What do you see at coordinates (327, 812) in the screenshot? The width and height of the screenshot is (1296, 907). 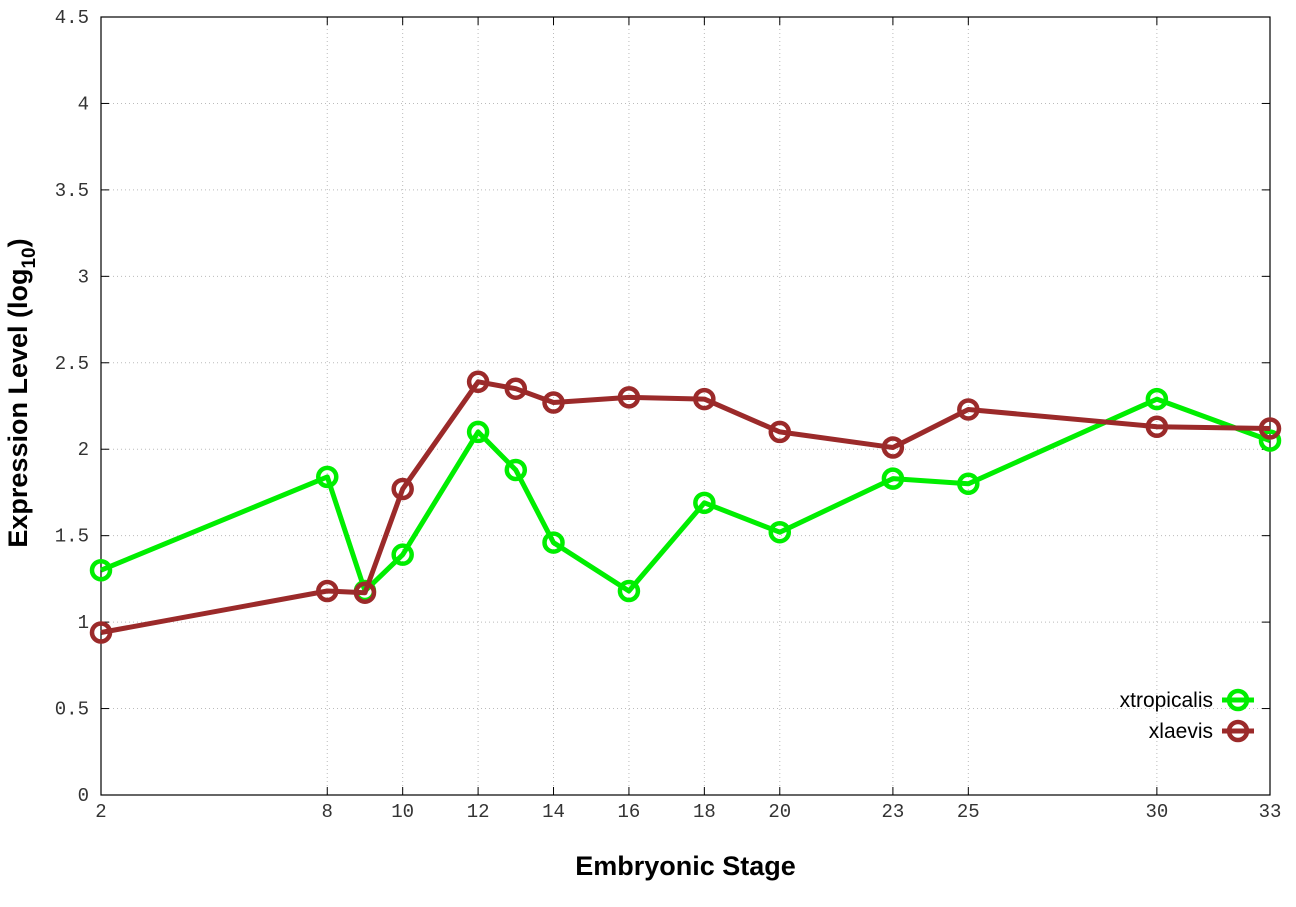 I see `x-tick-label: 8` at bounding box center [327, 812].